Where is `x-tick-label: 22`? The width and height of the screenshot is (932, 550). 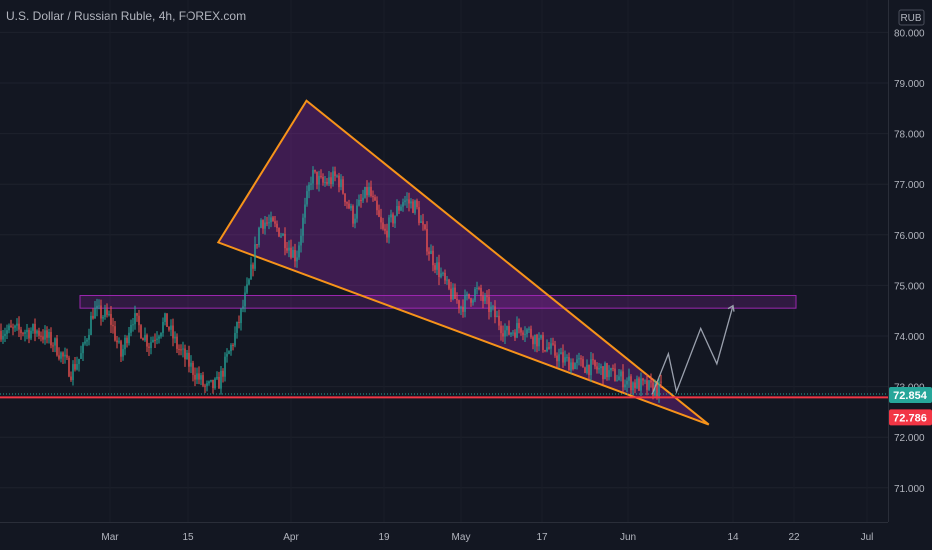
x-tick-label: 22 is located at coordinates (794, 537).